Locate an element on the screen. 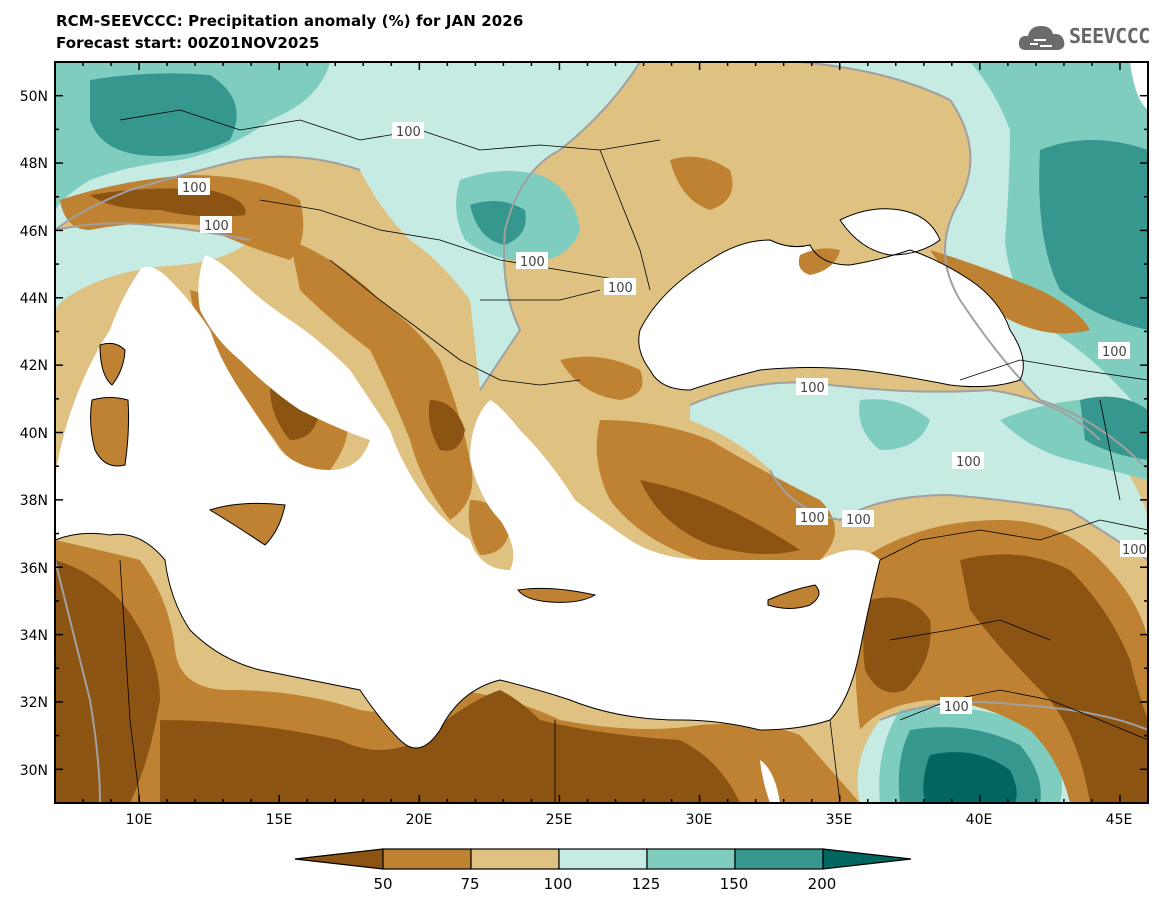 This screenshot has height=907, width=1165. colorbar-label: 50 is located at coordinates (382, 884).